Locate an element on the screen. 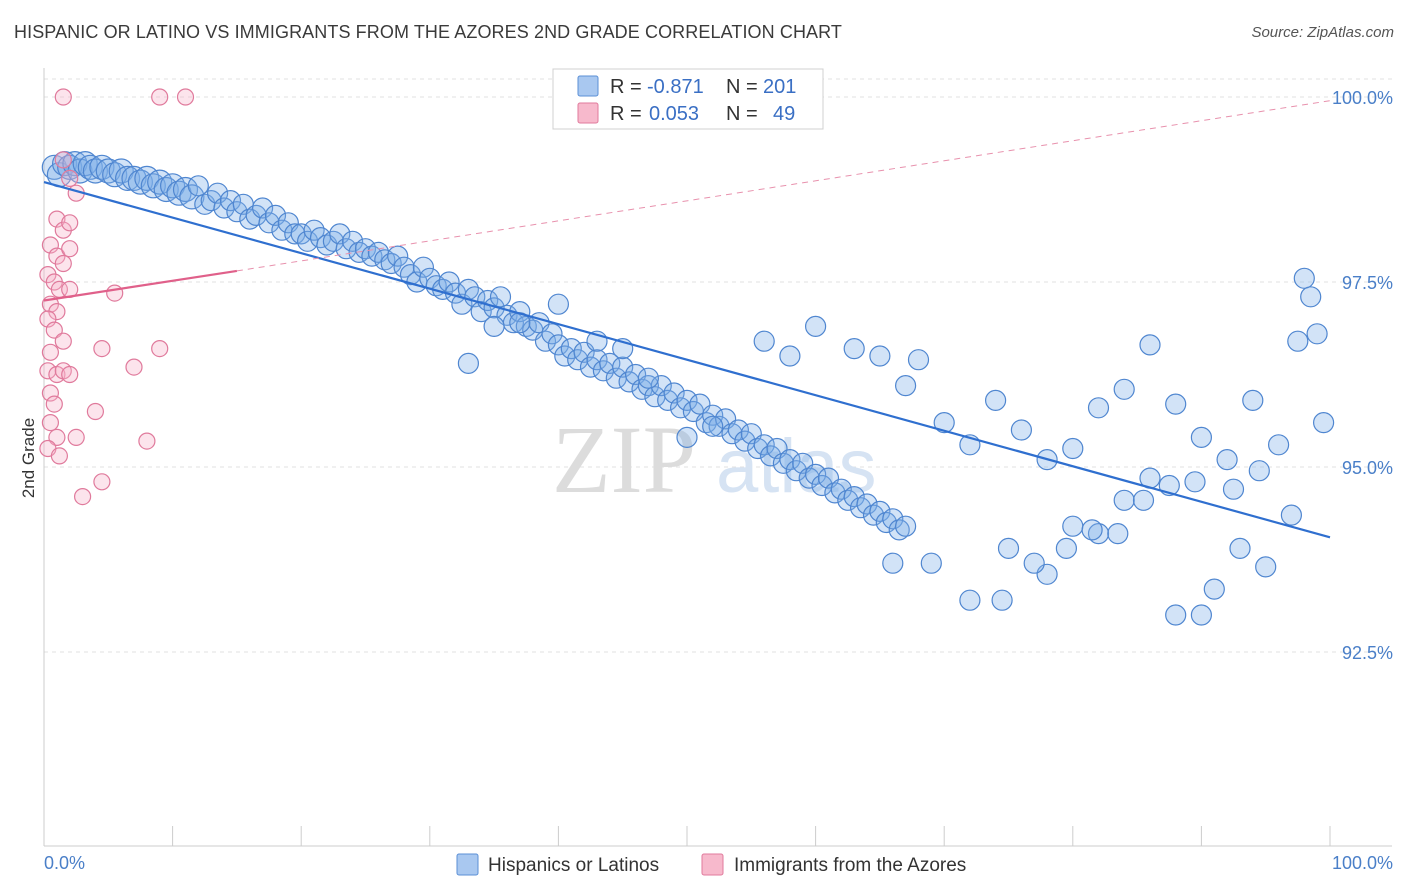 This screenshot has height=892, width=1406. legend-r-label-hispanic: R = is located at coordinates (626, 87).